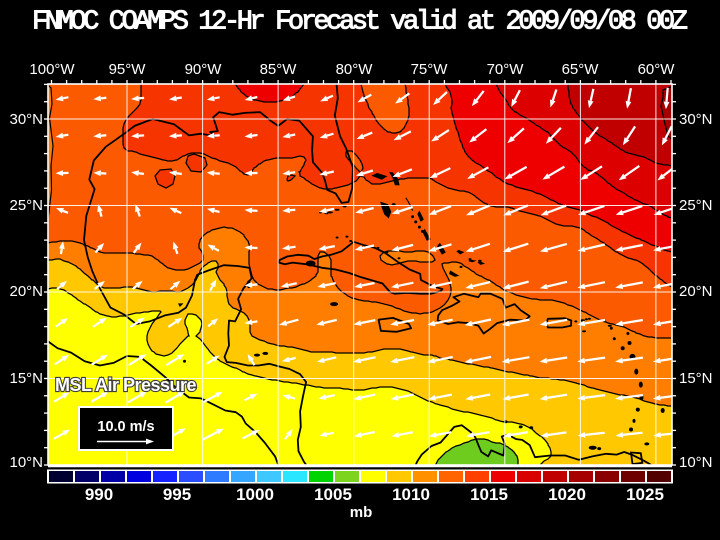 The width and height of the screenshot is (720, 540). I want to click on svg-text: 70°W, so click(506, 69).